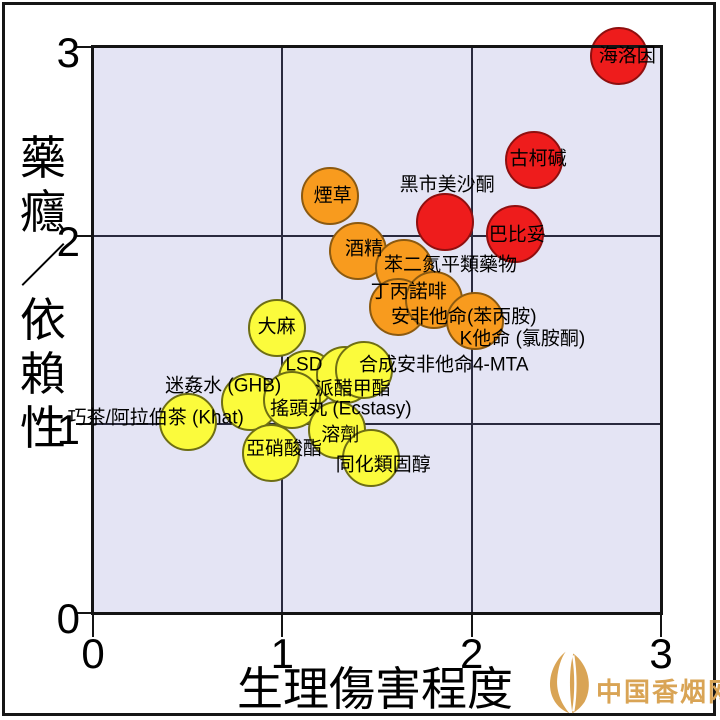  I want to click on y-axis-title-char: 藥, so click(43, 158).